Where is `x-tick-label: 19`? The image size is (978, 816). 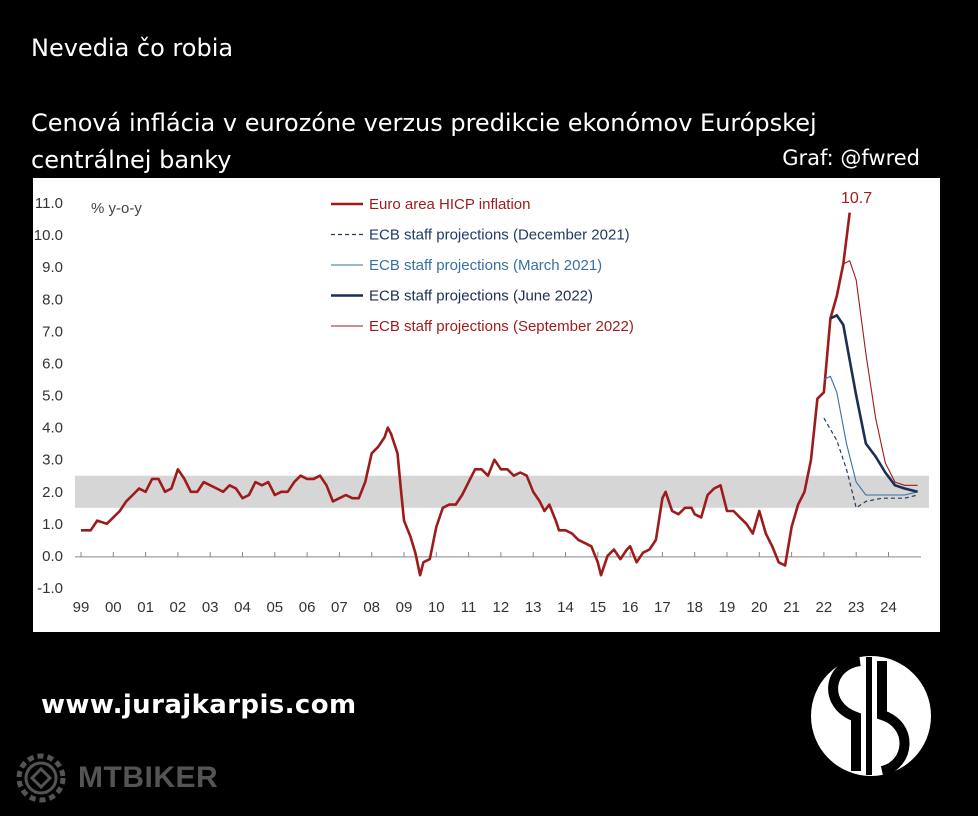
x-tick-label: 19 is located at coordinates (727, 607).